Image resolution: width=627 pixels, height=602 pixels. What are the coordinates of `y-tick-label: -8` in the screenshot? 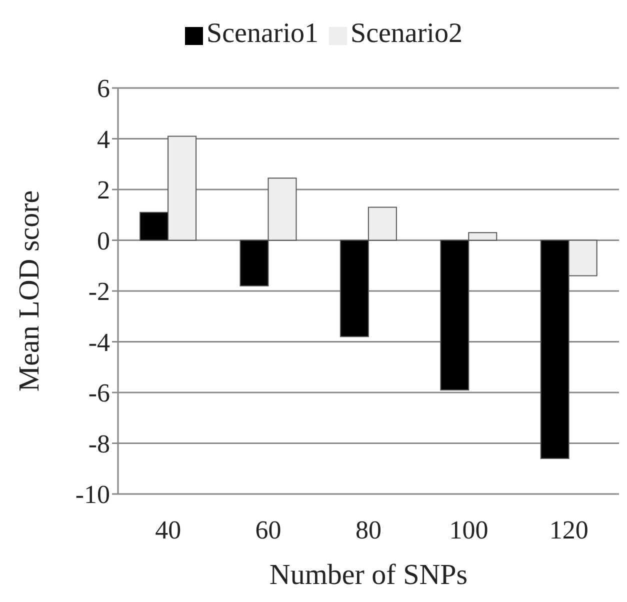 It's located at (99, 443).